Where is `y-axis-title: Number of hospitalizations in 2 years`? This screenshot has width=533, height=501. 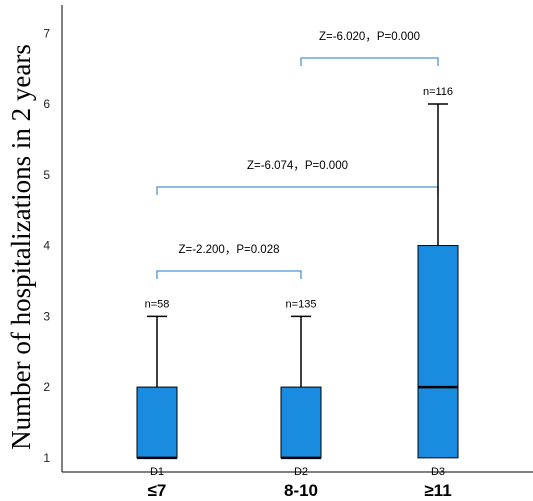 y-axis-title: Number of hospitalizations in 2 years is located at coordinates (21, 247).